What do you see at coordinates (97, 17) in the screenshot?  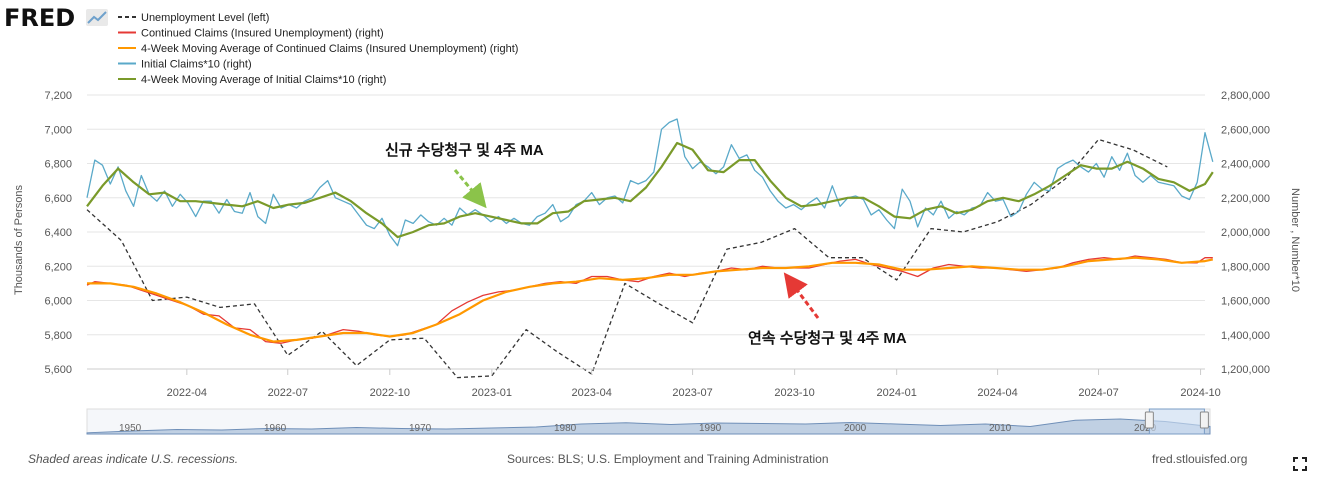 I see `fred-logo-icon` at bounding box center [97, 17].